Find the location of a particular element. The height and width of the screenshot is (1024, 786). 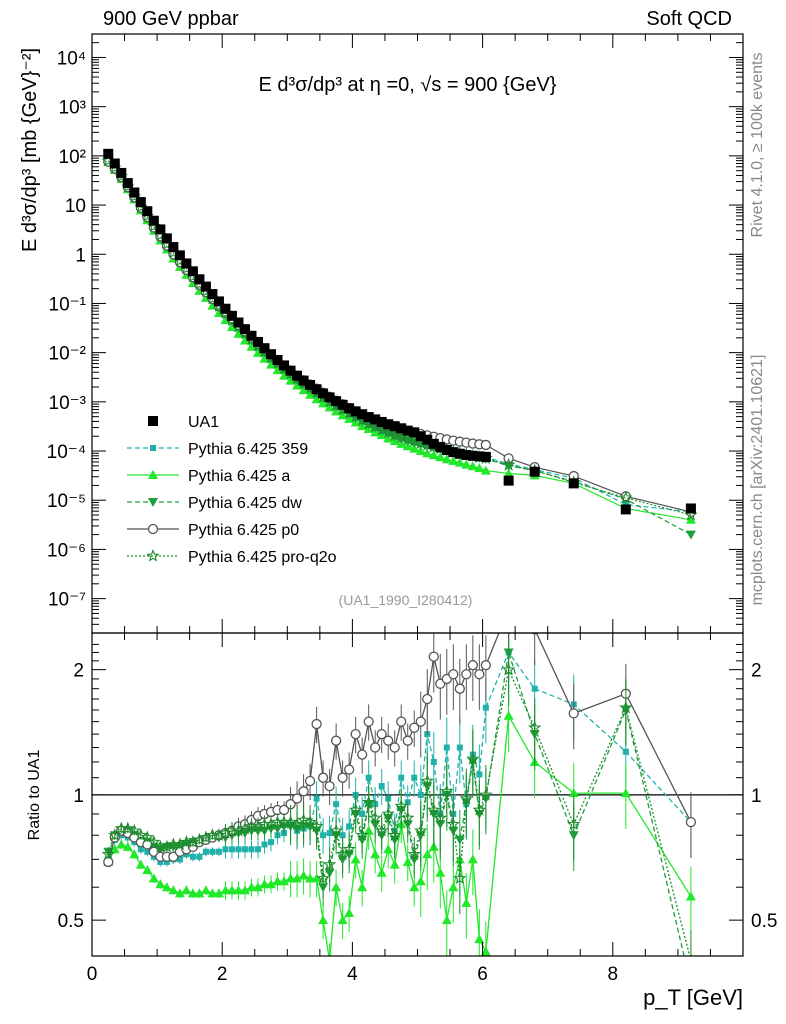

x-tick-label: 6 is located at coordinates (482, 974).